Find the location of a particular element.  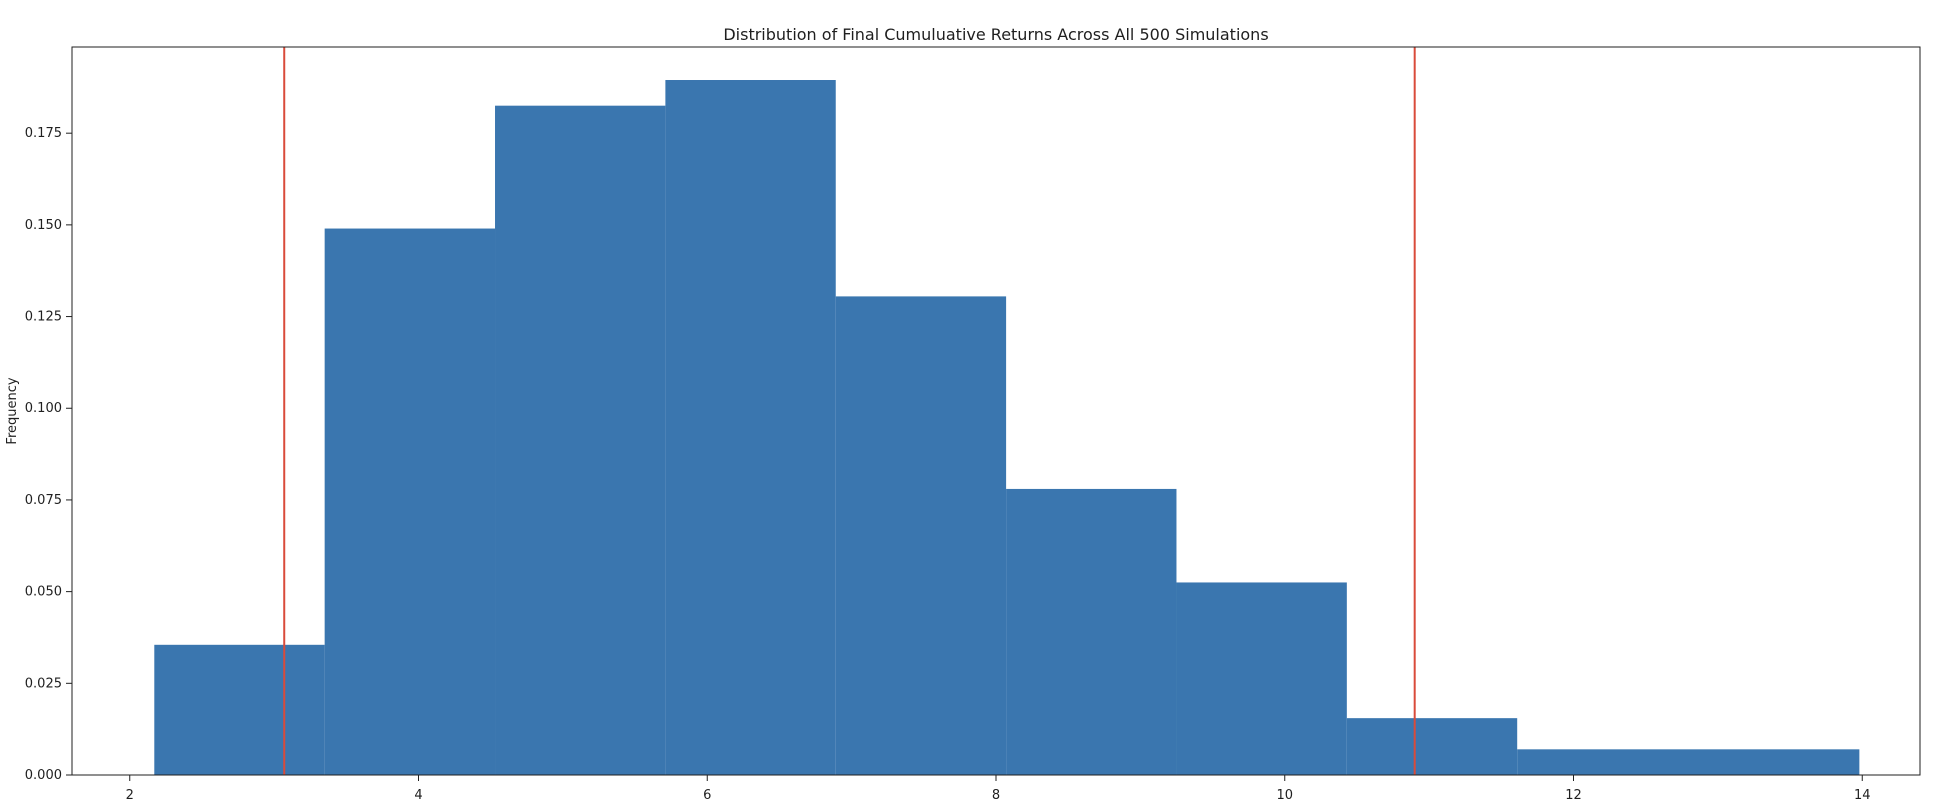

y-tick-label-6: 0.125 is located at coordinates (43, 317).